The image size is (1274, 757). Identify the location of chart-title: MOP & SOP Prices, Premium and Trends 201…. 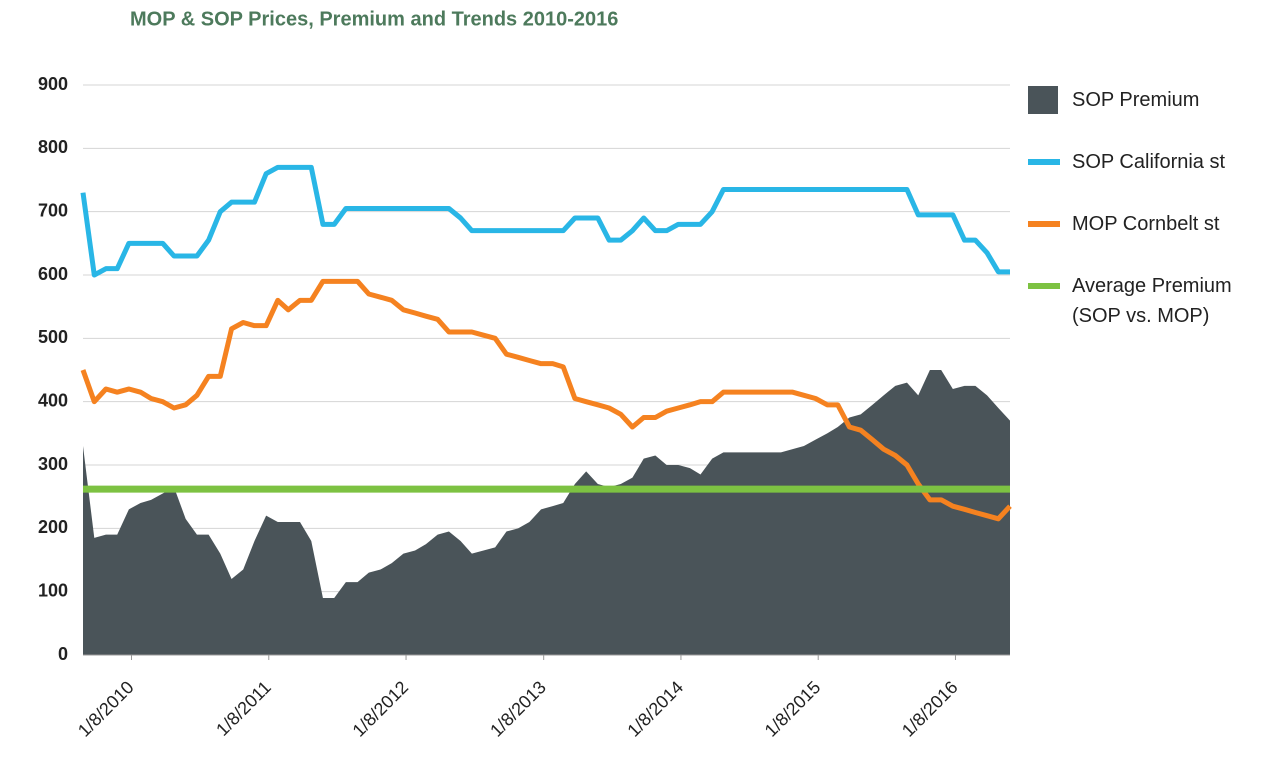
(374, 19).